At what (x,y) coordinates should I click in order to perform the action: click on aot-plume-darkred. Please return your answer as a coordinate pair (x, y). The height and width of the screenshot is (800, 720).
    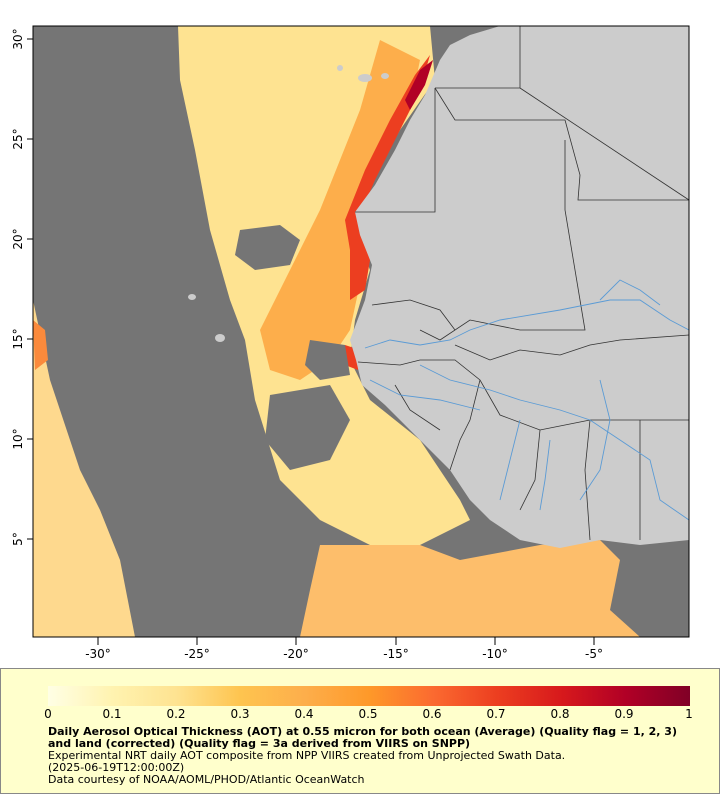
    Looking at the image, I should click on (419, 85).